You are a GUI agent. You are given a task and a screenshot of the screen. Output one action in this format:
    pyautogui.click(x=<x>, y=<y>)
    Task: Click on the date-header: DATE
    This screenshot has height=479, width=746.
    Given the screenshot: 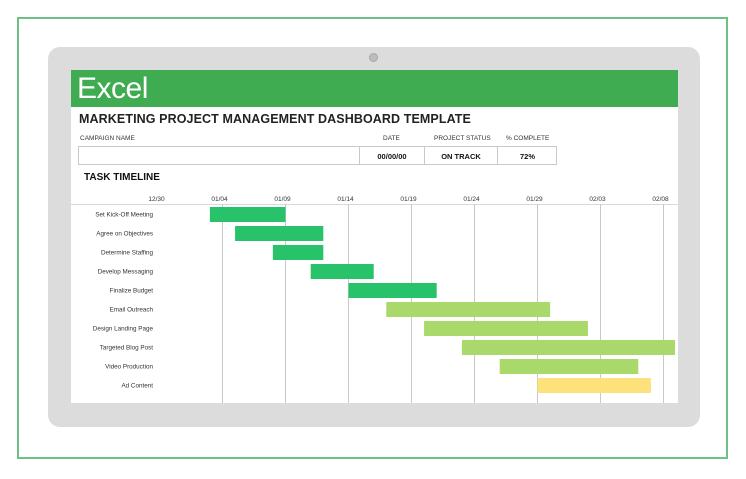 What is the action you would take?
    pyautogui.click(x=391, y=138)
    